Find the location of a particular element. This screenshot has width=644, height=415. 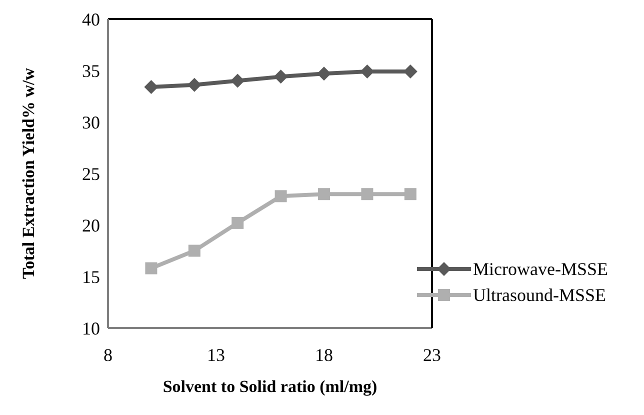

x-tick-label: 18 is located at coordinates (324, 354).